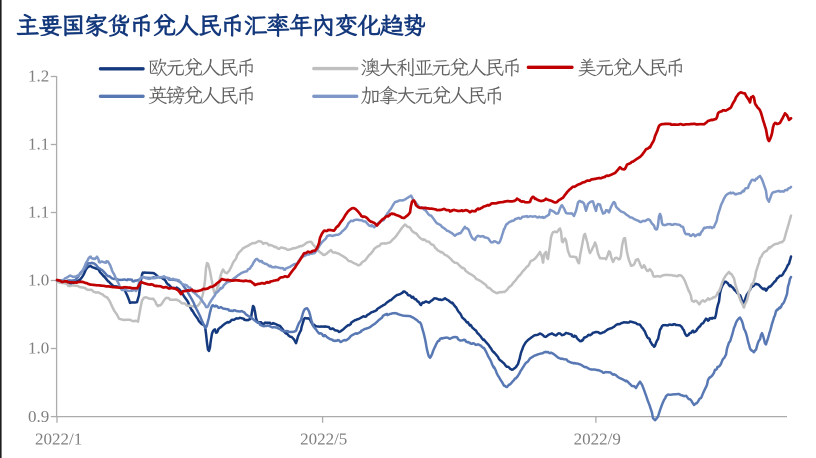 The width and height of the screenshot is (816, 458). I want to click on svg-text: 1.2, so click(38, 76).